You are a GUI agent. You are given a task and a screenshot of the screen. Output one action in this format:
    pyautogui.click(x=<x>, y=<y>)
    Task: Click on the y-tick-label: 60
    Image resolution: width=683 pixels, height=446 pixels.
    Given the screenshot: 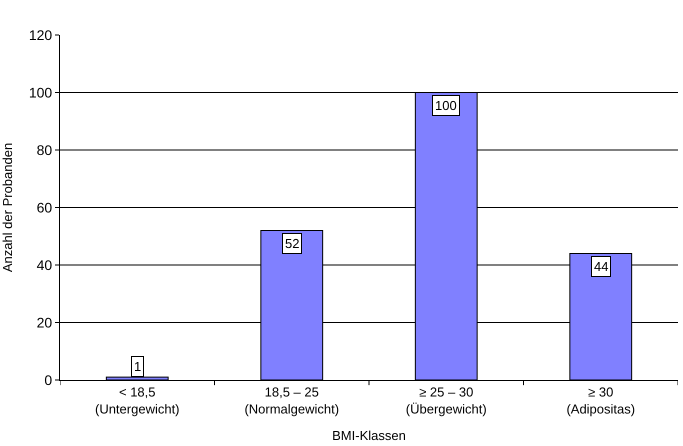 What is the action you would take?
    pyautogui.click(x=44, y=207)
    